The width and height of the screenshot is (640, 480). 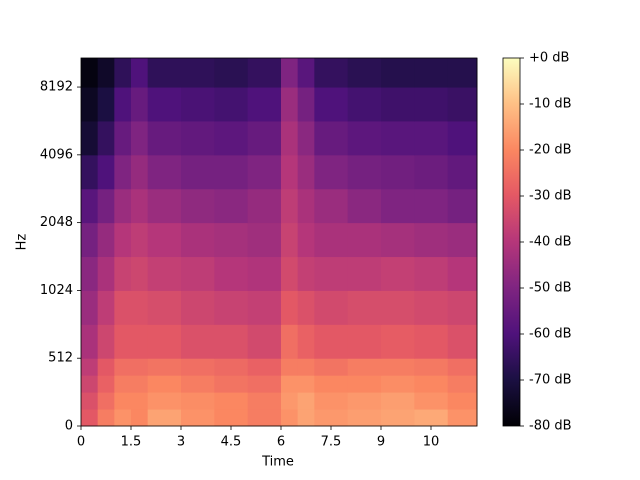 What do you see at coordinates (56, 222) in the screenshot?
I see `y-tick-label: 2048` at bounding box center [56, 222].